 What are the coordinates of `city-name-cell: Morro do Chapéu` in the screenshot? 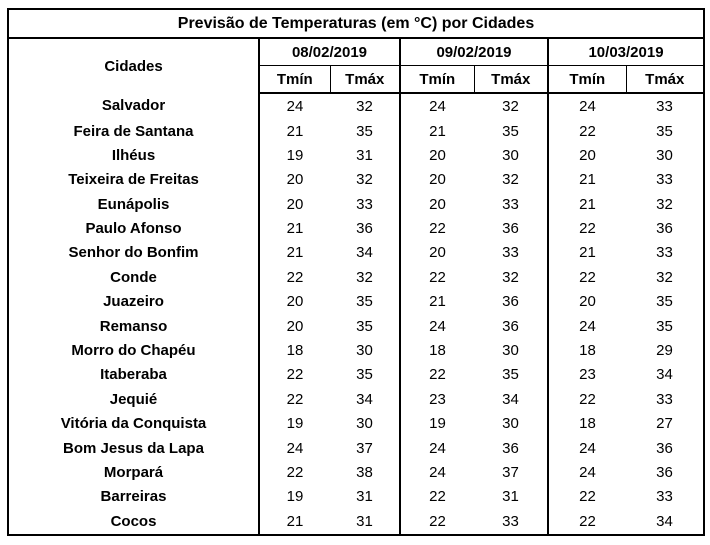 It's located at (134, 350).